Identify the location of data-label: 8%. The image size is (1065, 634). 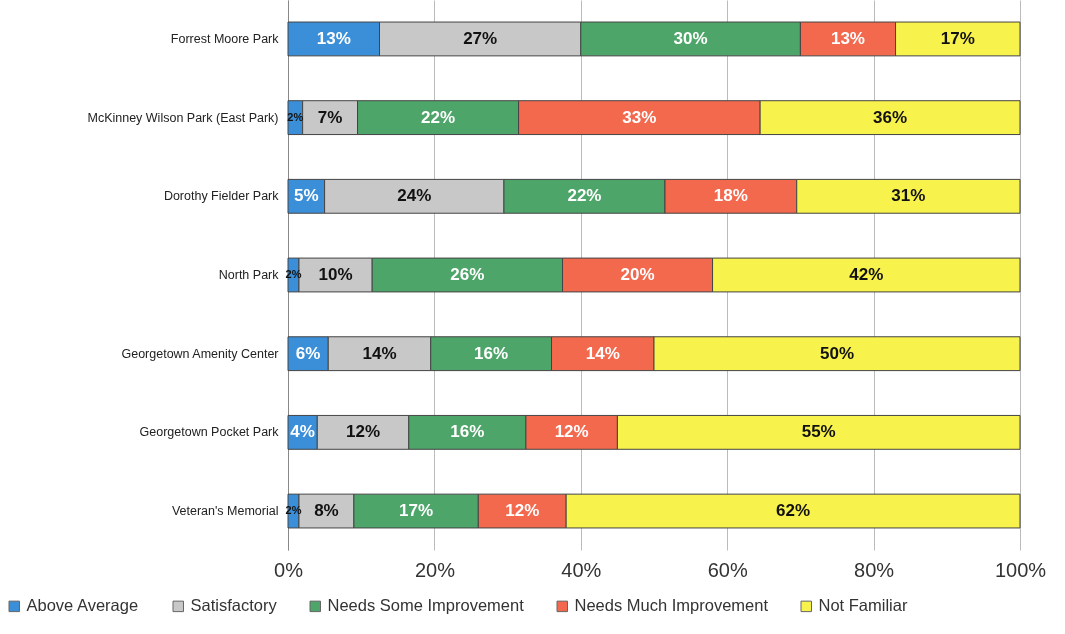
(326, 511).